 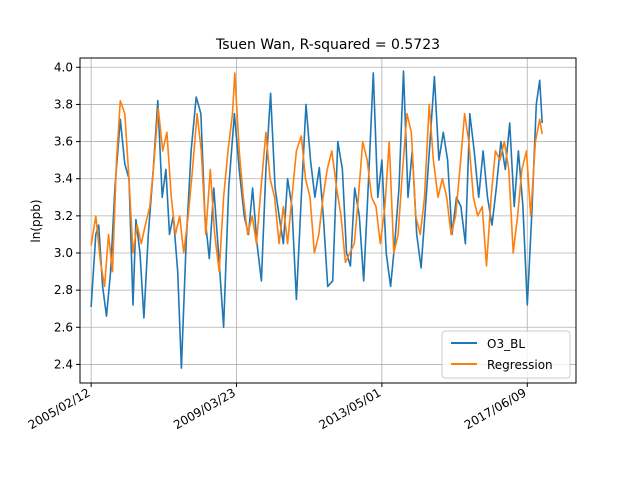 I want to click on legend-label-o3-bl: O3_BL, so click(x=506, y=344).